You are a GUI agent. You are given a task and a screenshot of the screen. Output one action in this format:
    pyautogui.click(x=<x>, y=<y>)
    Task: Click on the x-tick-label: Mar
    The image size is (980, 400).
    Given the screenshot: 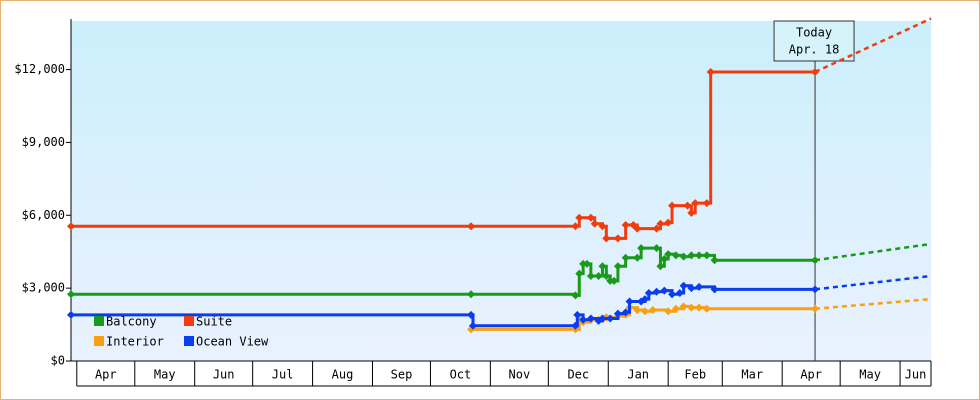 What is the action you would take?
    pyautogui.click(x=752, y=375)
    